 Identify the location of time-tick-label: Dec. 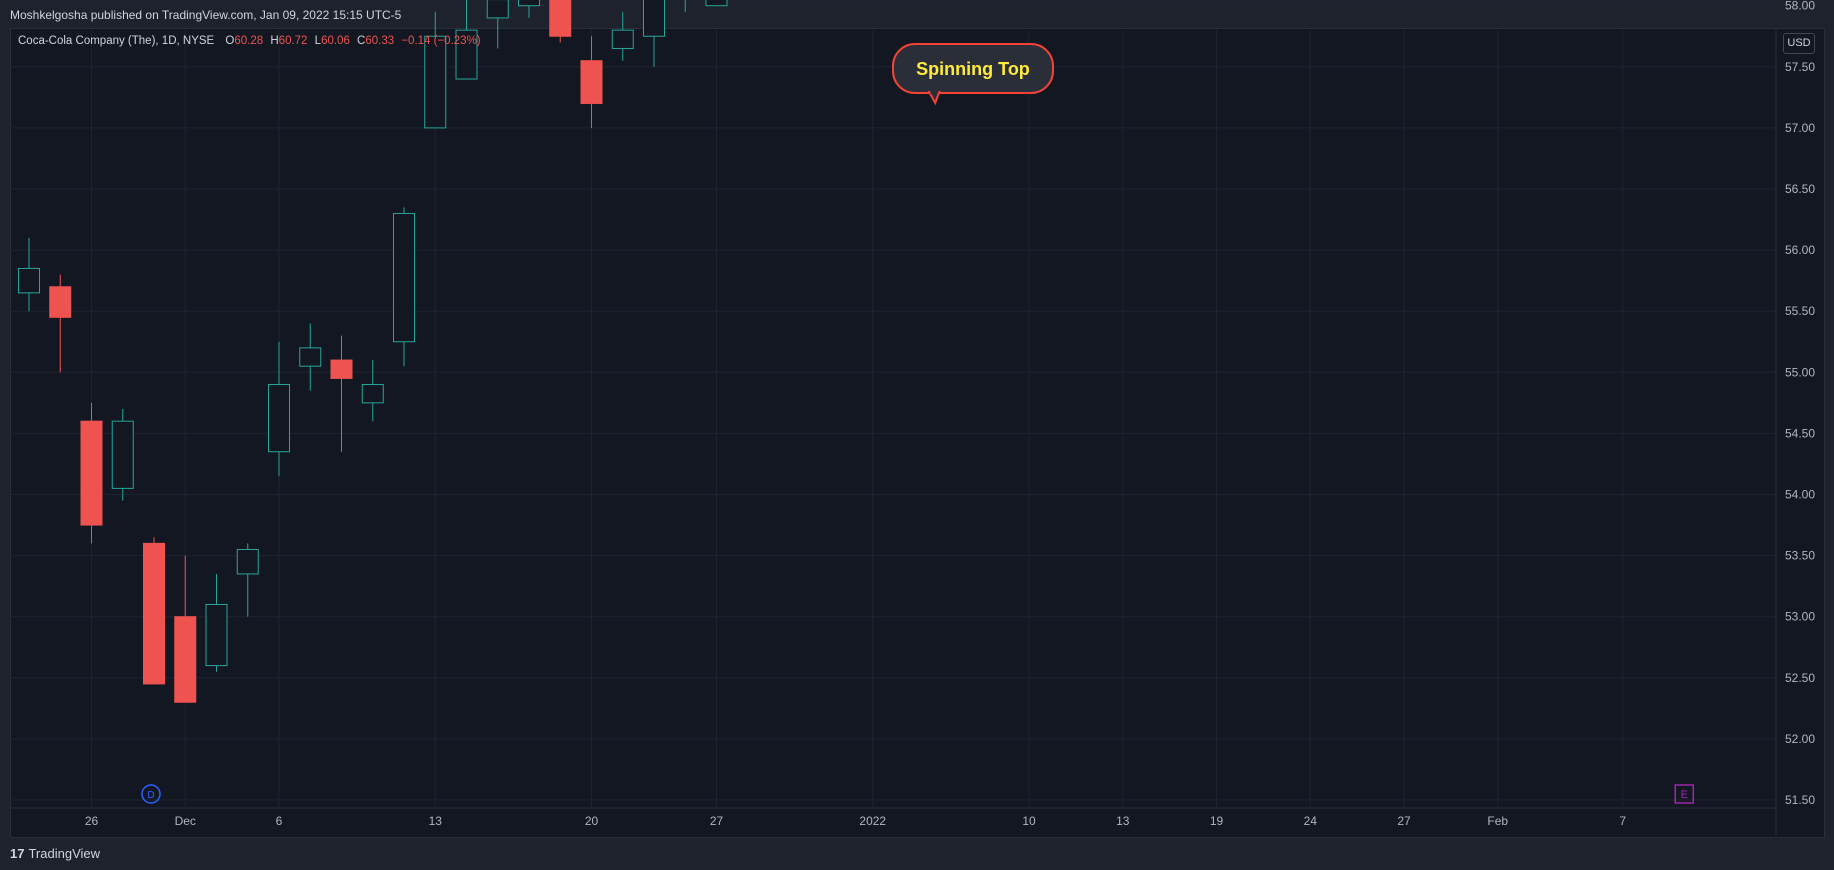
(185, 821).